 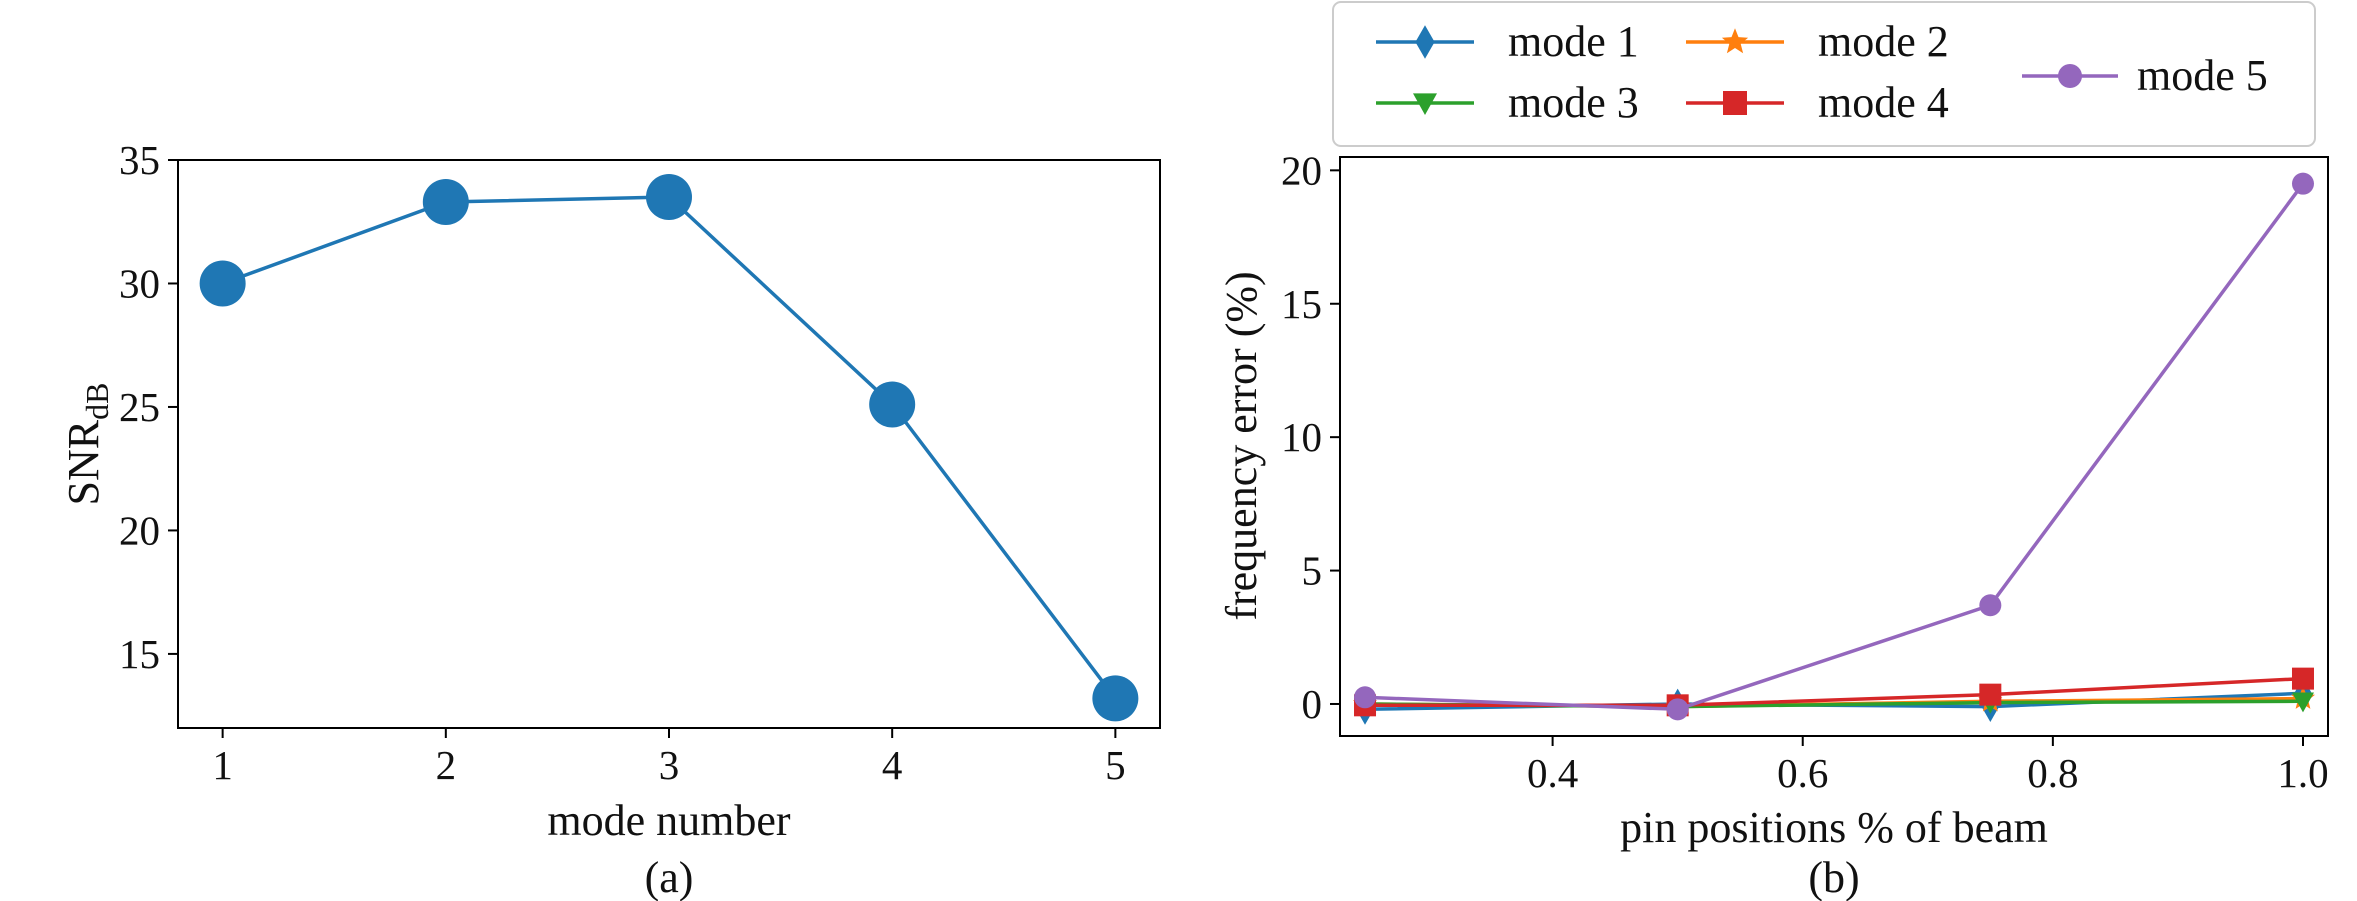 I want to click on chart-b-x-tick-label: 0.6, so click(x=1802, y=773).